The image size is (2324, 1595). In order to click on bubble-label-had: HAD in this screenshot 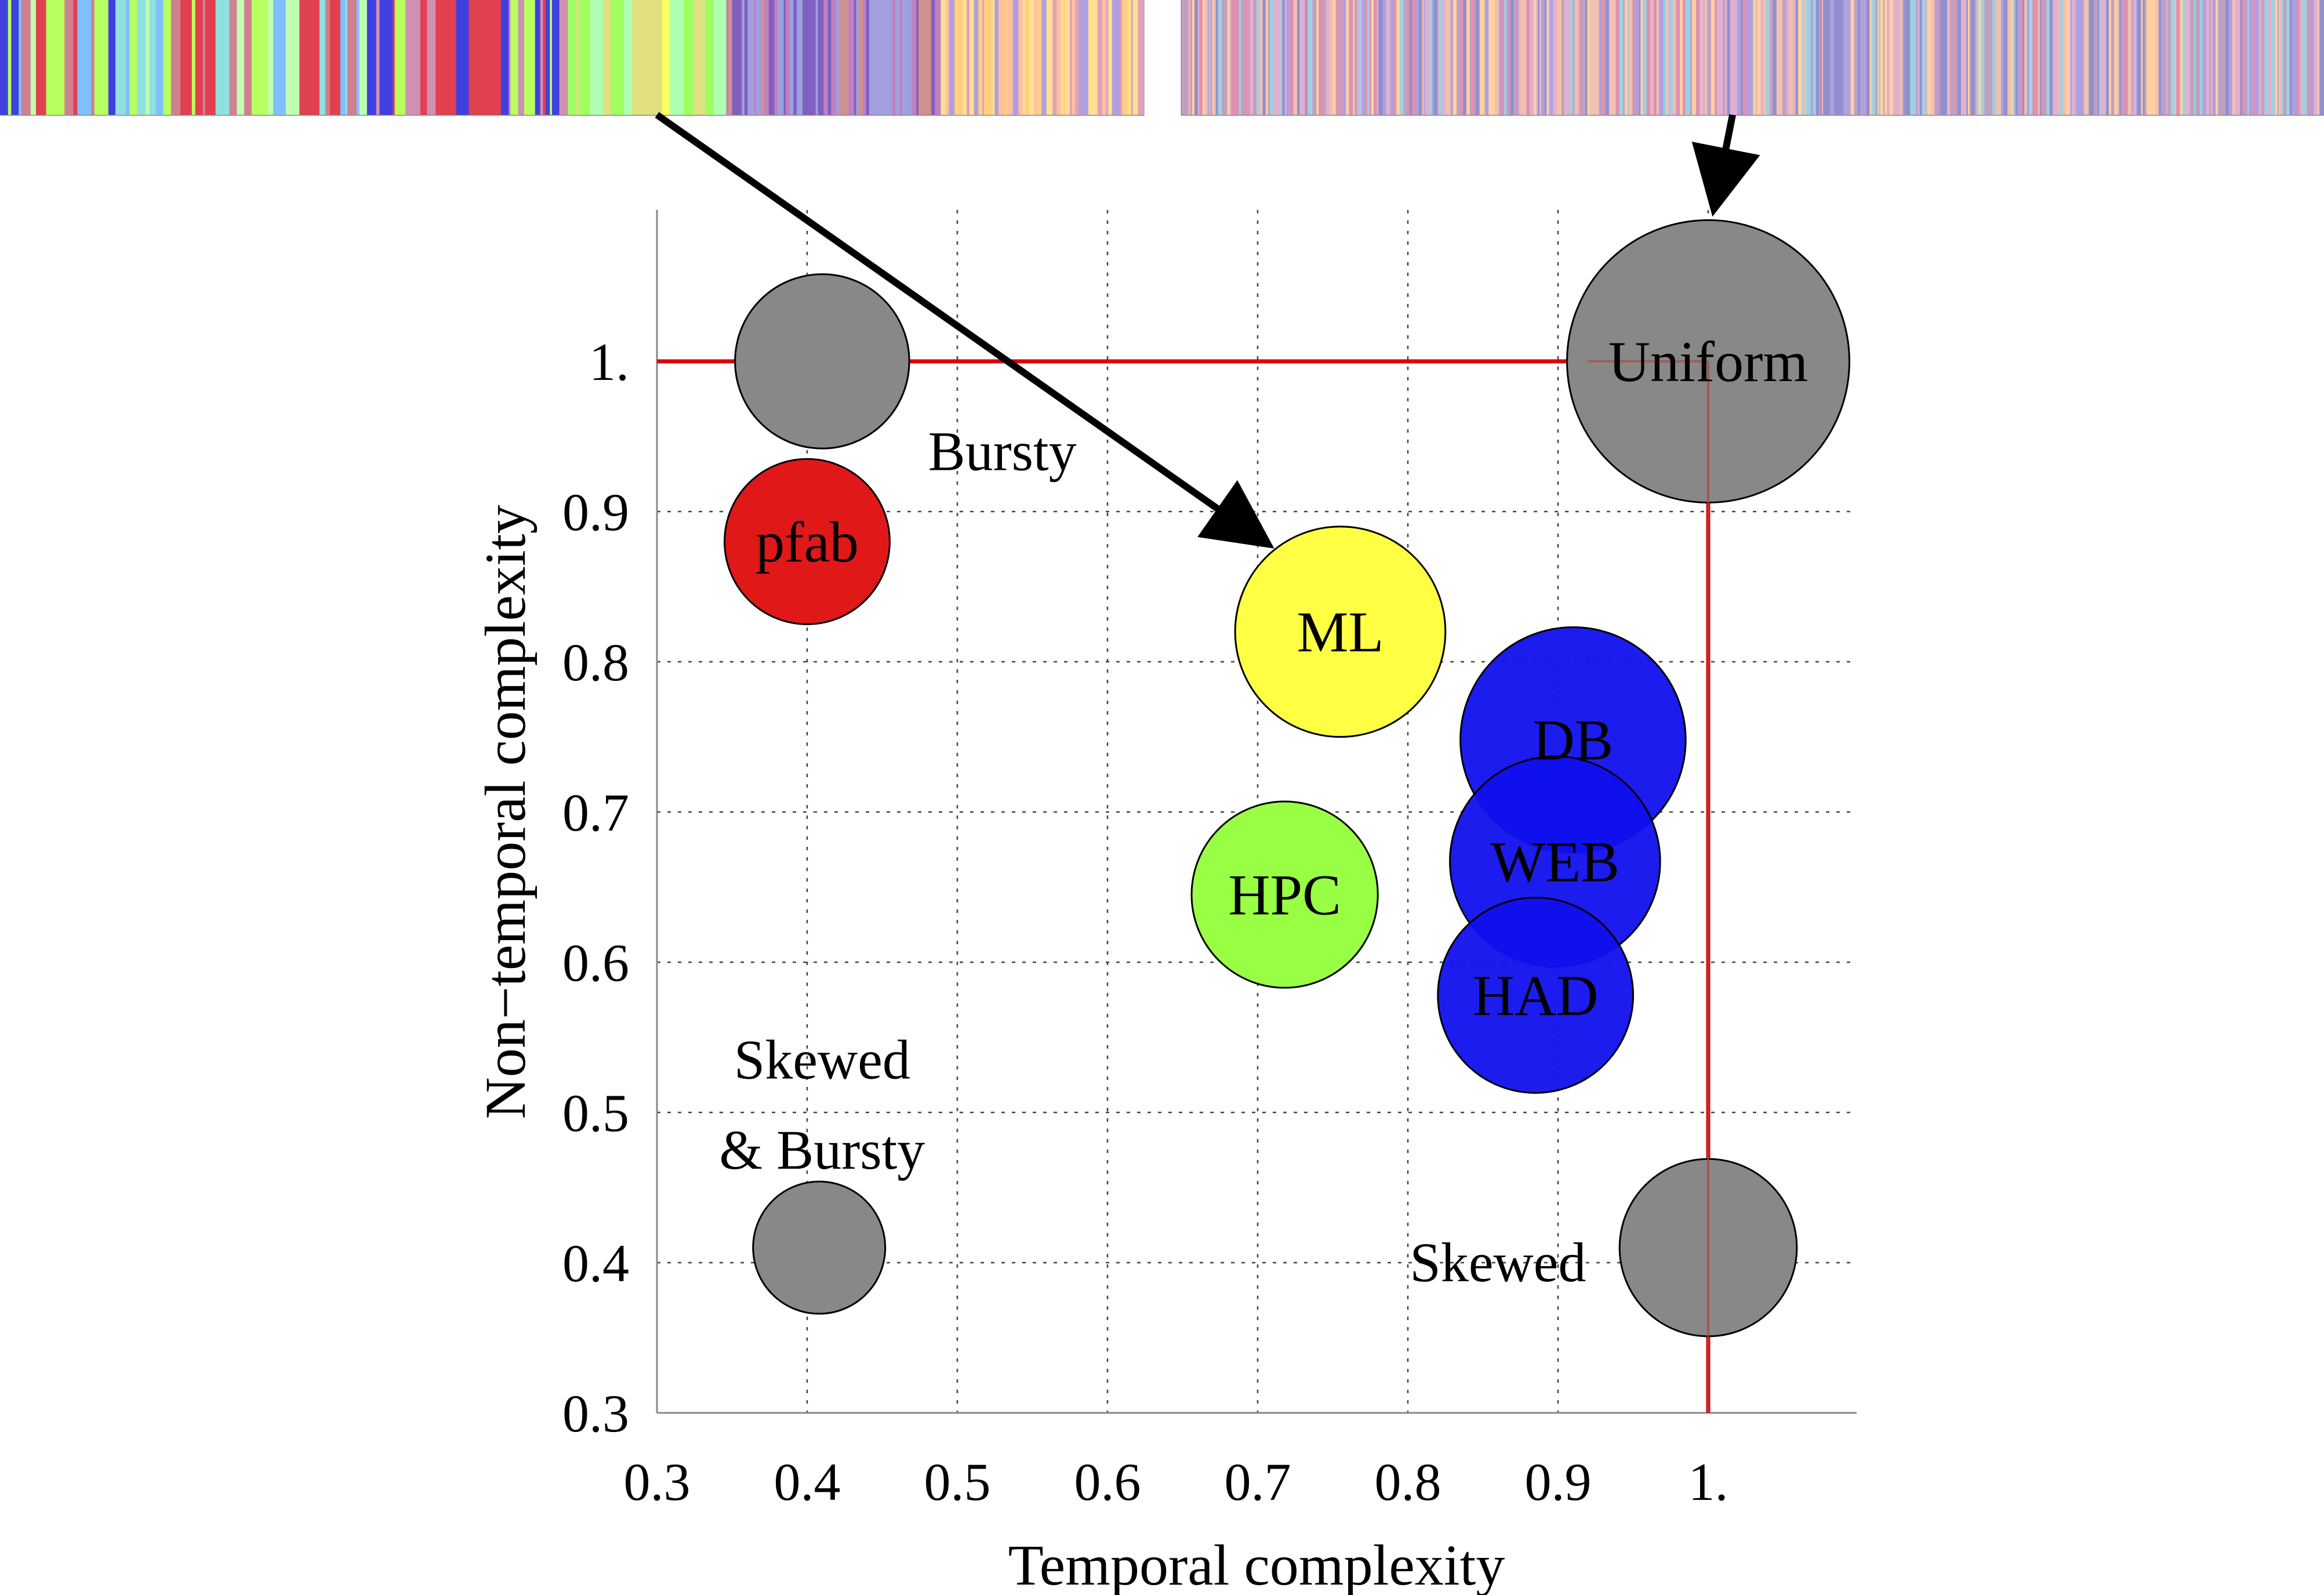, I will do `click(1536, 995)`.